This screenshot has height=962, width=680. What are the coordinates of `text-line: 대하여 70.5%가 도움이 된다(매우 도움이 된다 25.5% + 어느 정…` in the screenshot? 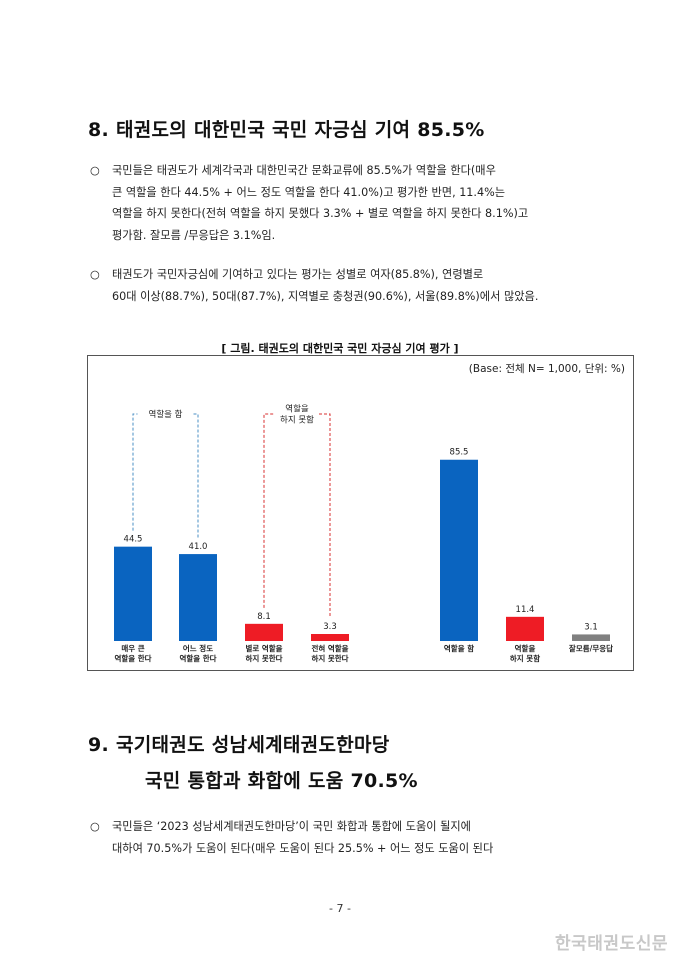 It's located at (303, 848).